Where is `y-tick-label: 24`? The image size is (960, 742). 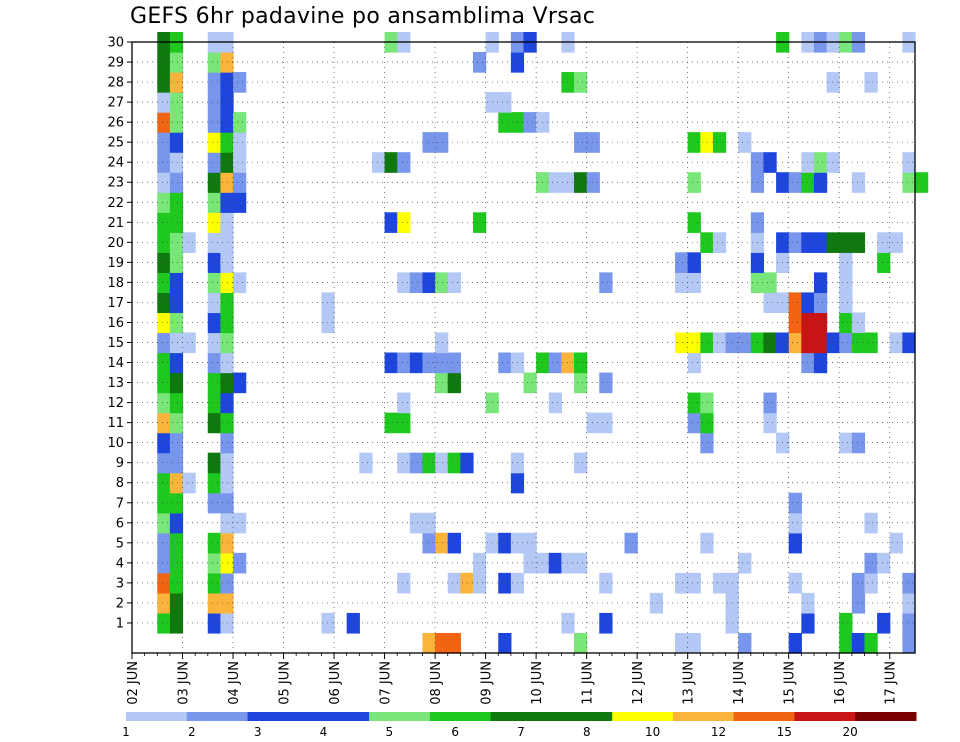 y-tick-label: 24 is located at coordinates (115, 163).